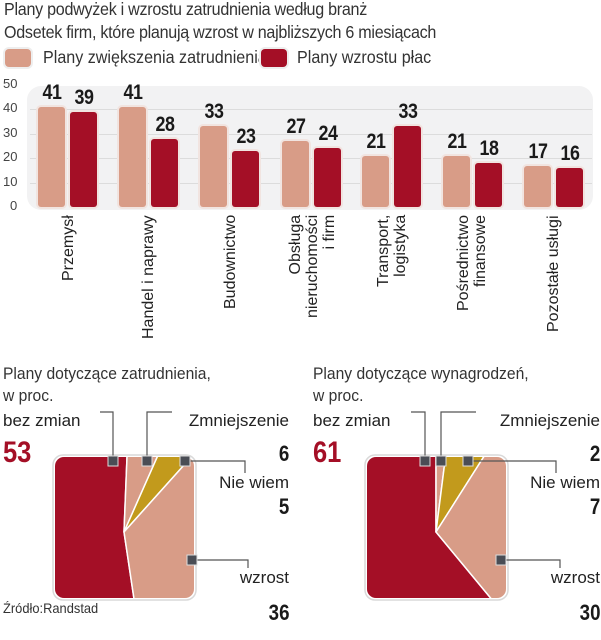 This screenshot has height=640, width=601. What do you see at coordinates (230, 261) in the screenshot?
I see `category-label: Budownictwo` at bounding box center [230, 261].